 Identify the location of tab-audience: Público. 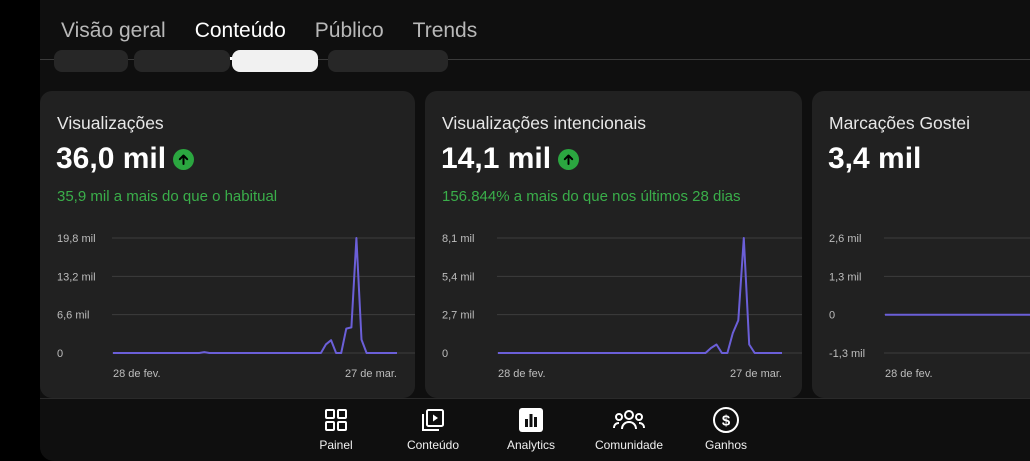
(349, 30).